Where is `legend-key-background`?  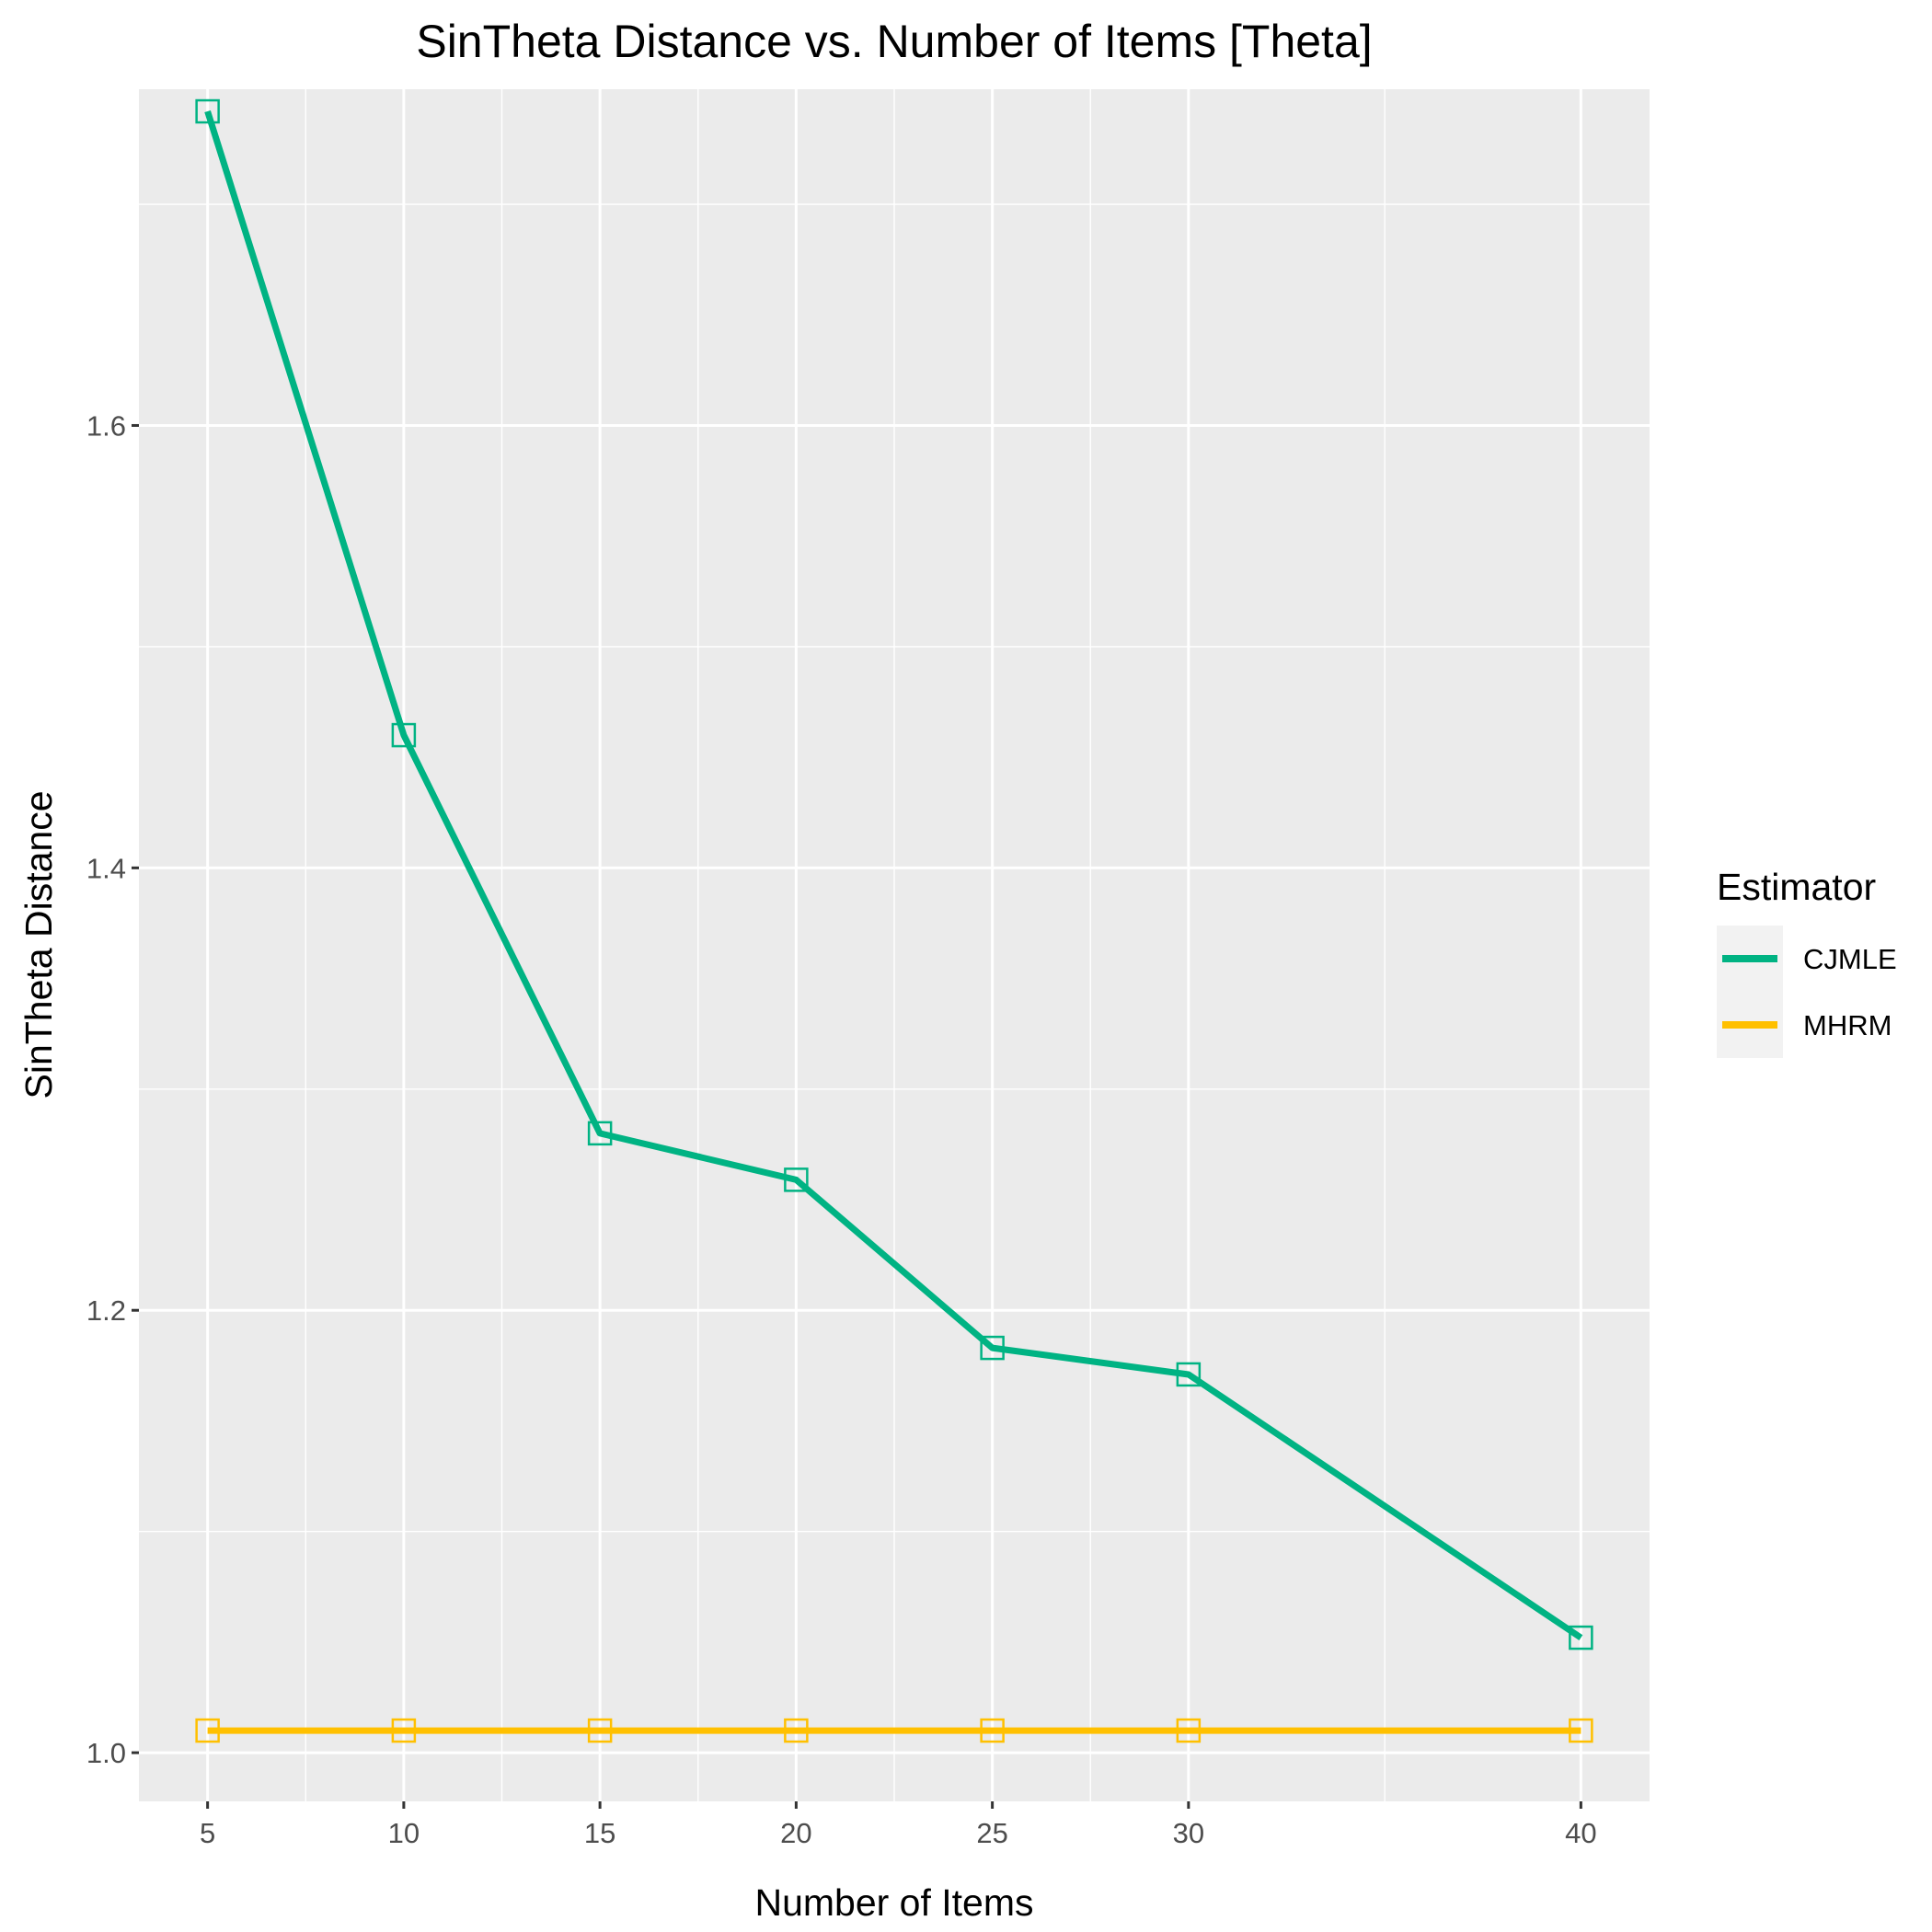 legend-key-background is located at coordinates (1750, 992).